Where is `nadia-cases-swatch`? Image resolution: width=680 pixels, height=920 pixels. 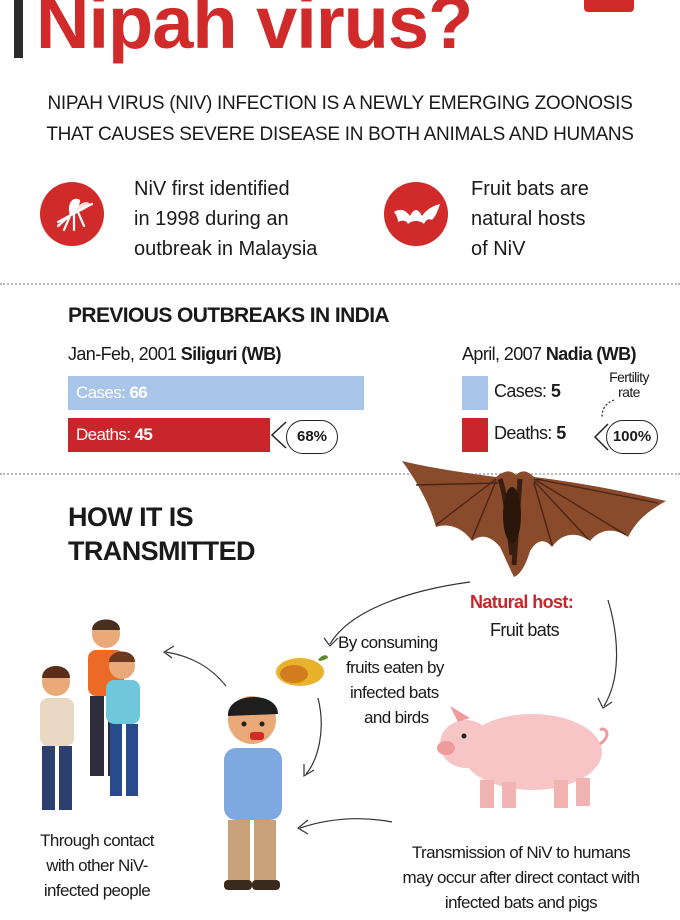 nadia-cases-swatch is located at coordinates (475, 393).